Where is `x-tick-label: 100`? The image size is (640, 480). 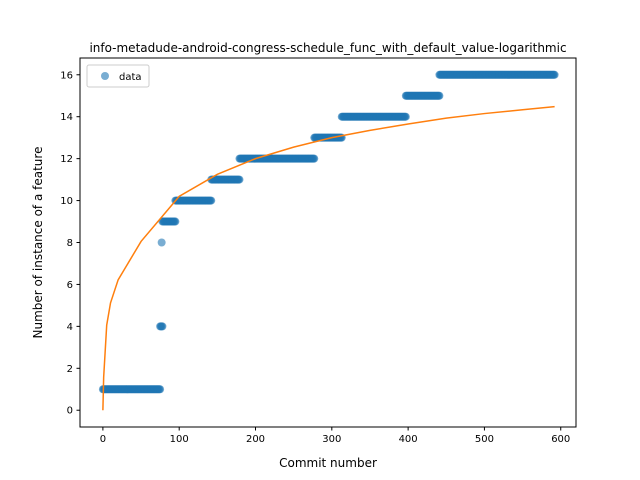
x-tick-label: 100 is located at coordinates (179, 439).